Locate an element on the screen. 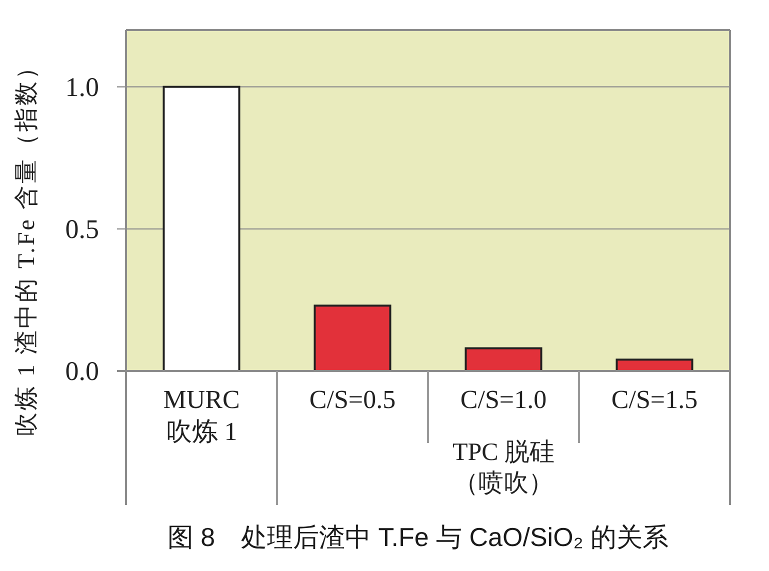  y-tick-label: 0.5 is located at coordinates (82, 229).